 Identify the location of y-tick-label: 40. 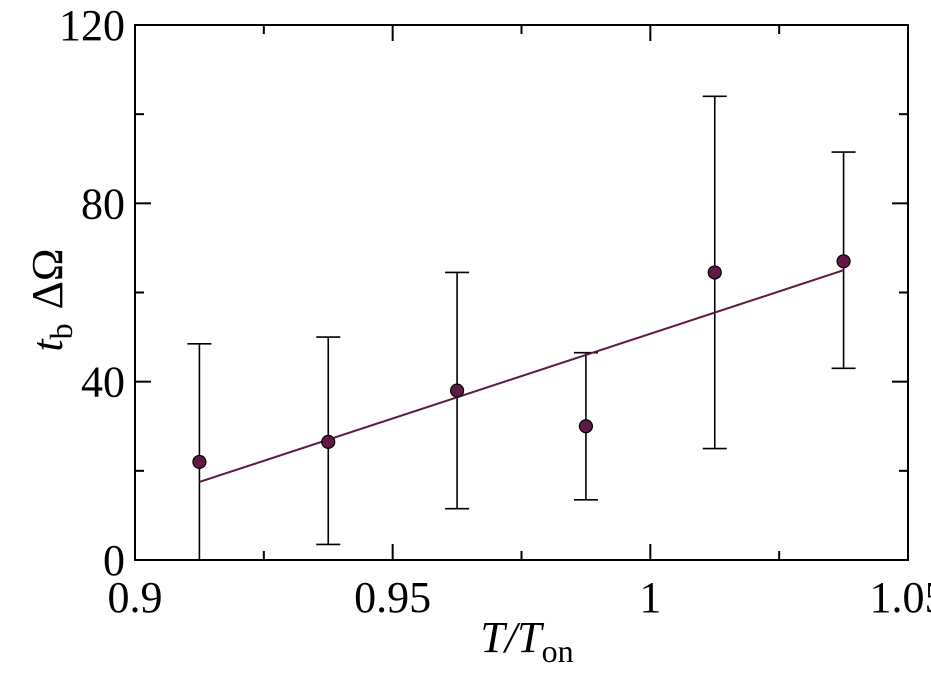
(103, 382).